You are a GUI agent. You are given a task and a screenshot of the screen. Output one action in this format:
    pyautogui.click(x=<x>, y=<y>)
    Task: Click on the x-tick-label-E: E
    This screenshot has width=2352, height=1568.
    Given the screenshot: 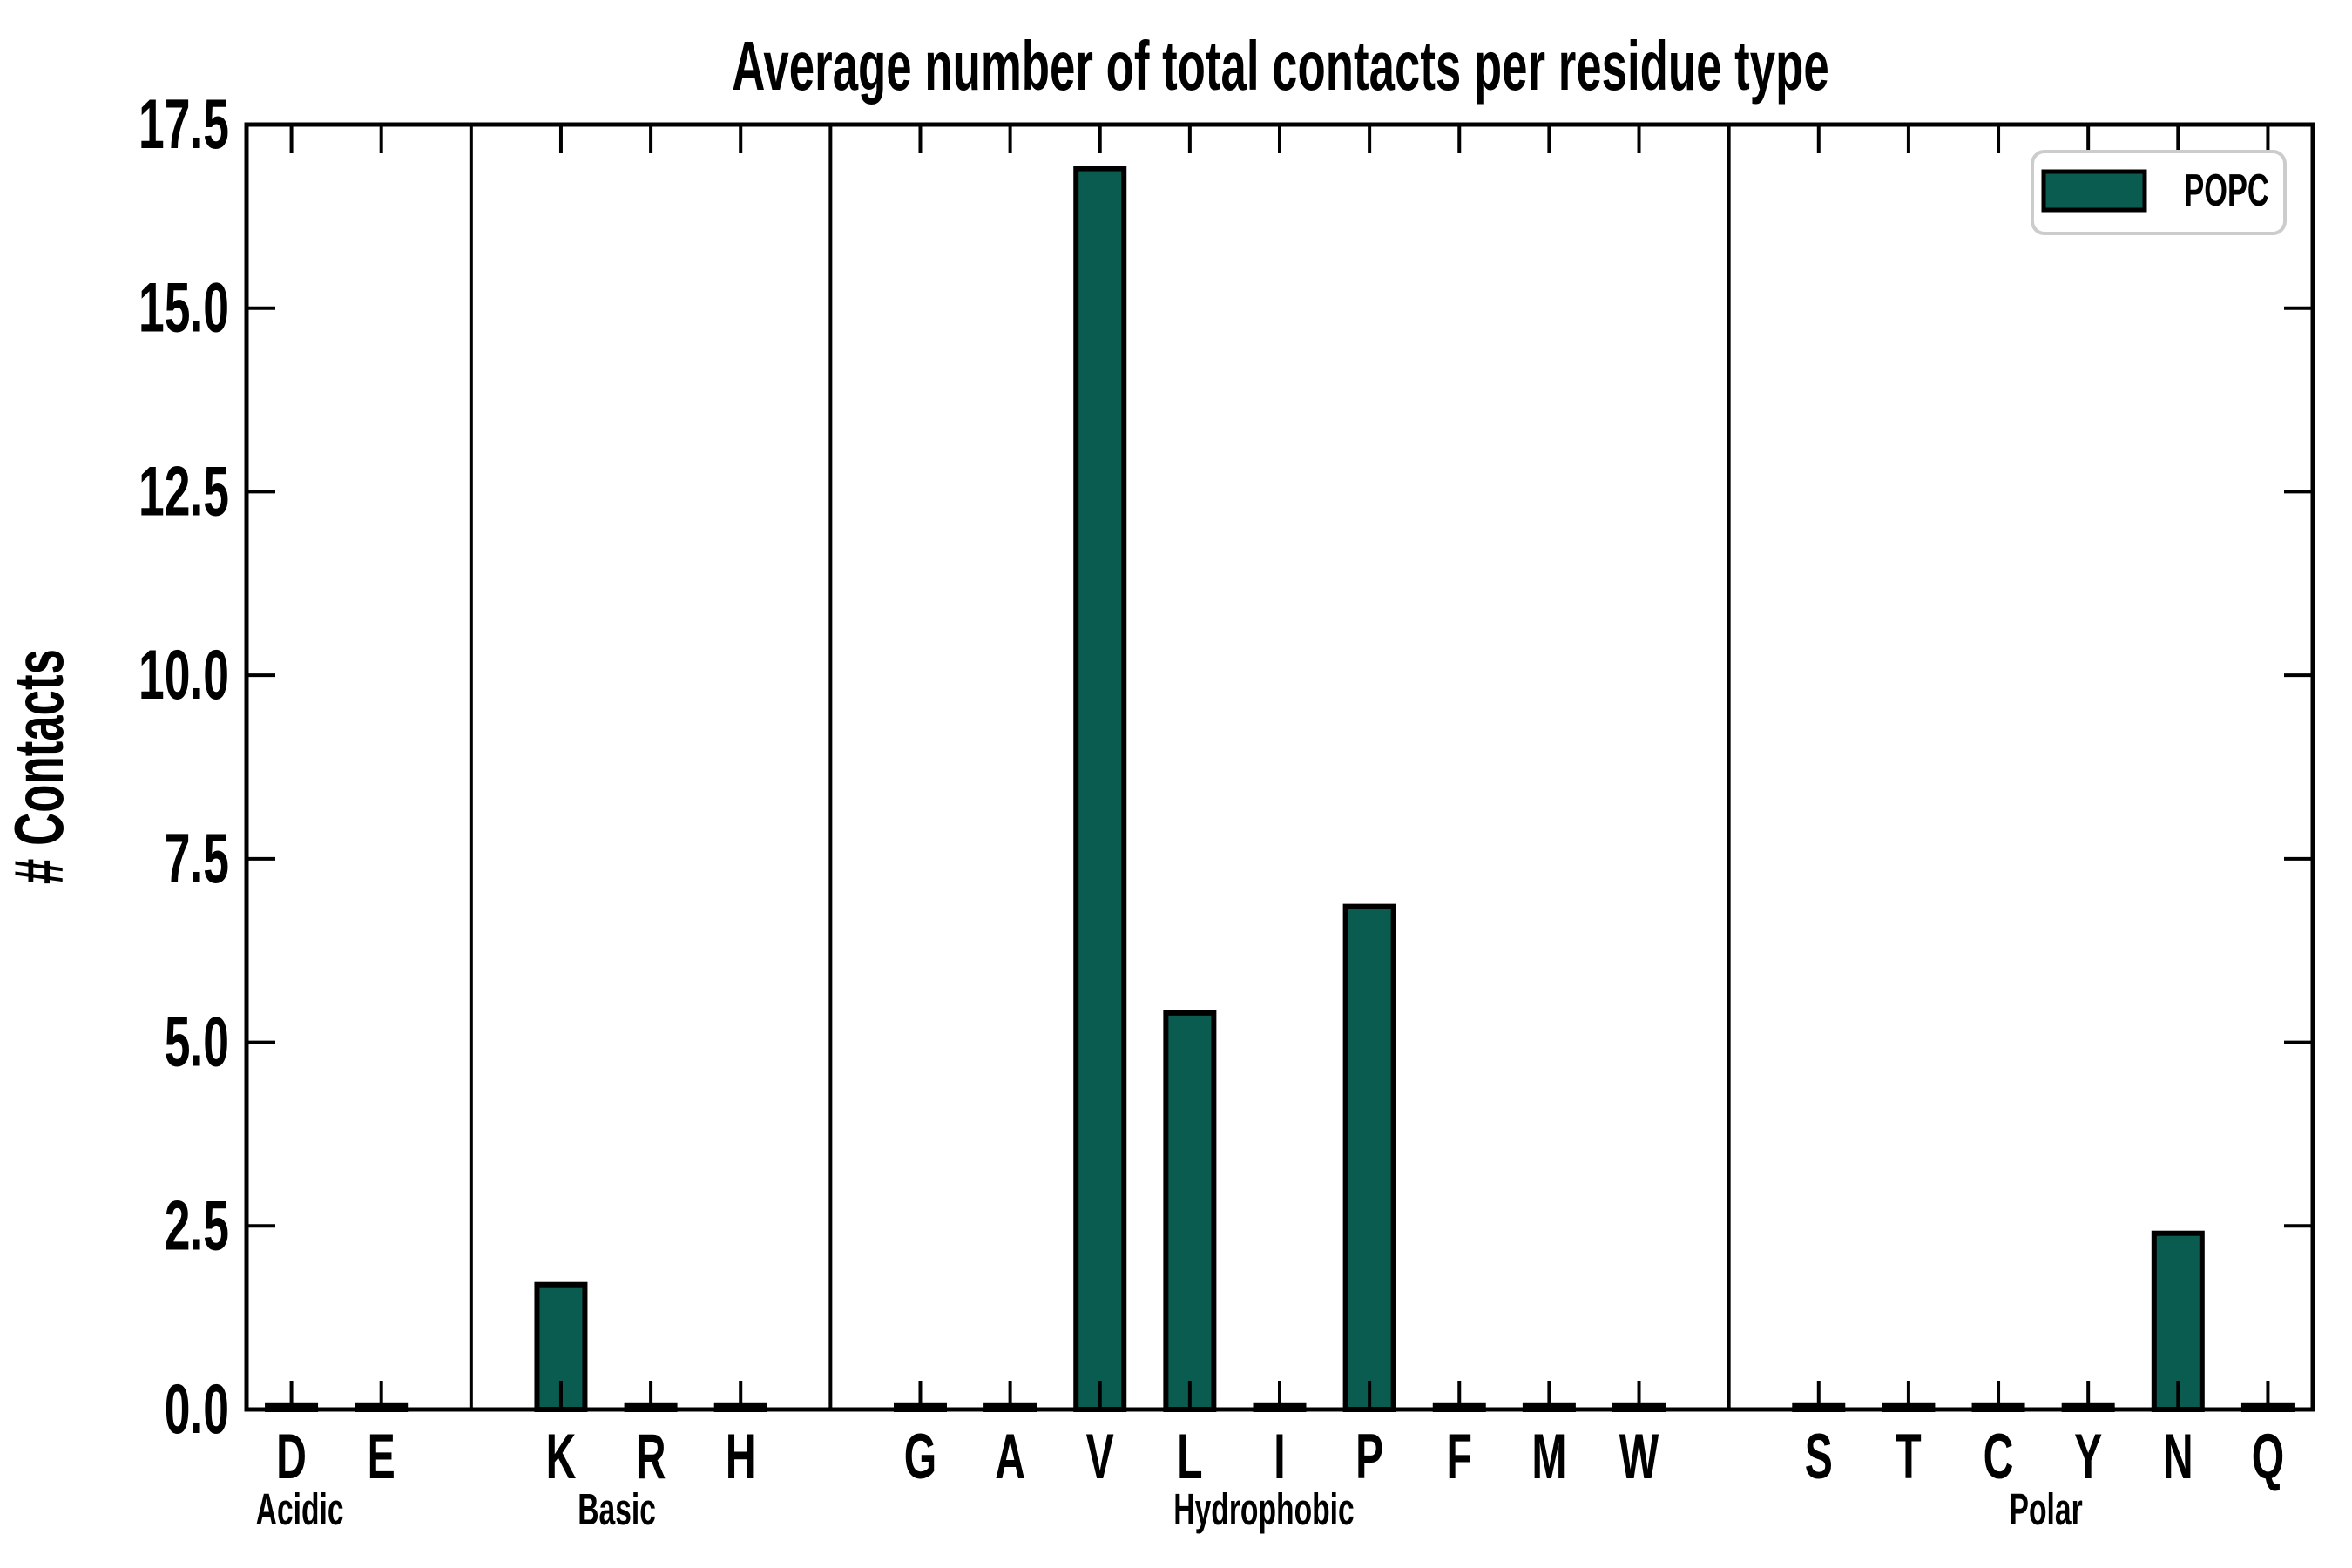 What is the action you would take?
    pyautogui.click(x=381, y=1457)
    